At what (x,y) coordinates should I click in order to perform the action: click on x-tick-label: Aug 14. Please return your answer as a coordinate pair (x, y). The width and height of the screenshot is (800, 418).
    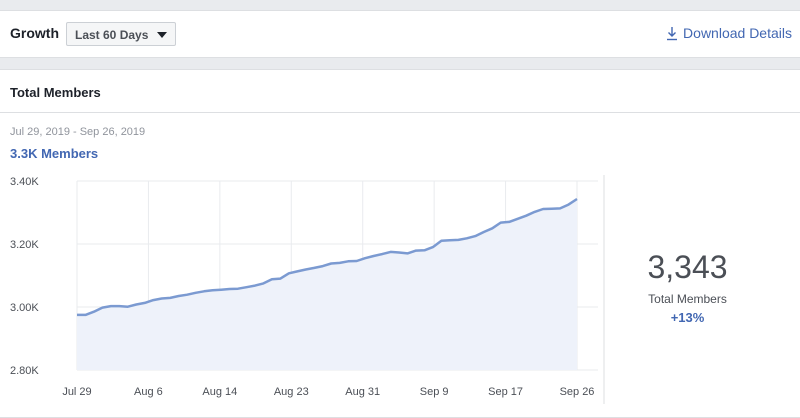
    Looking at the image, I should click on (219, 392).